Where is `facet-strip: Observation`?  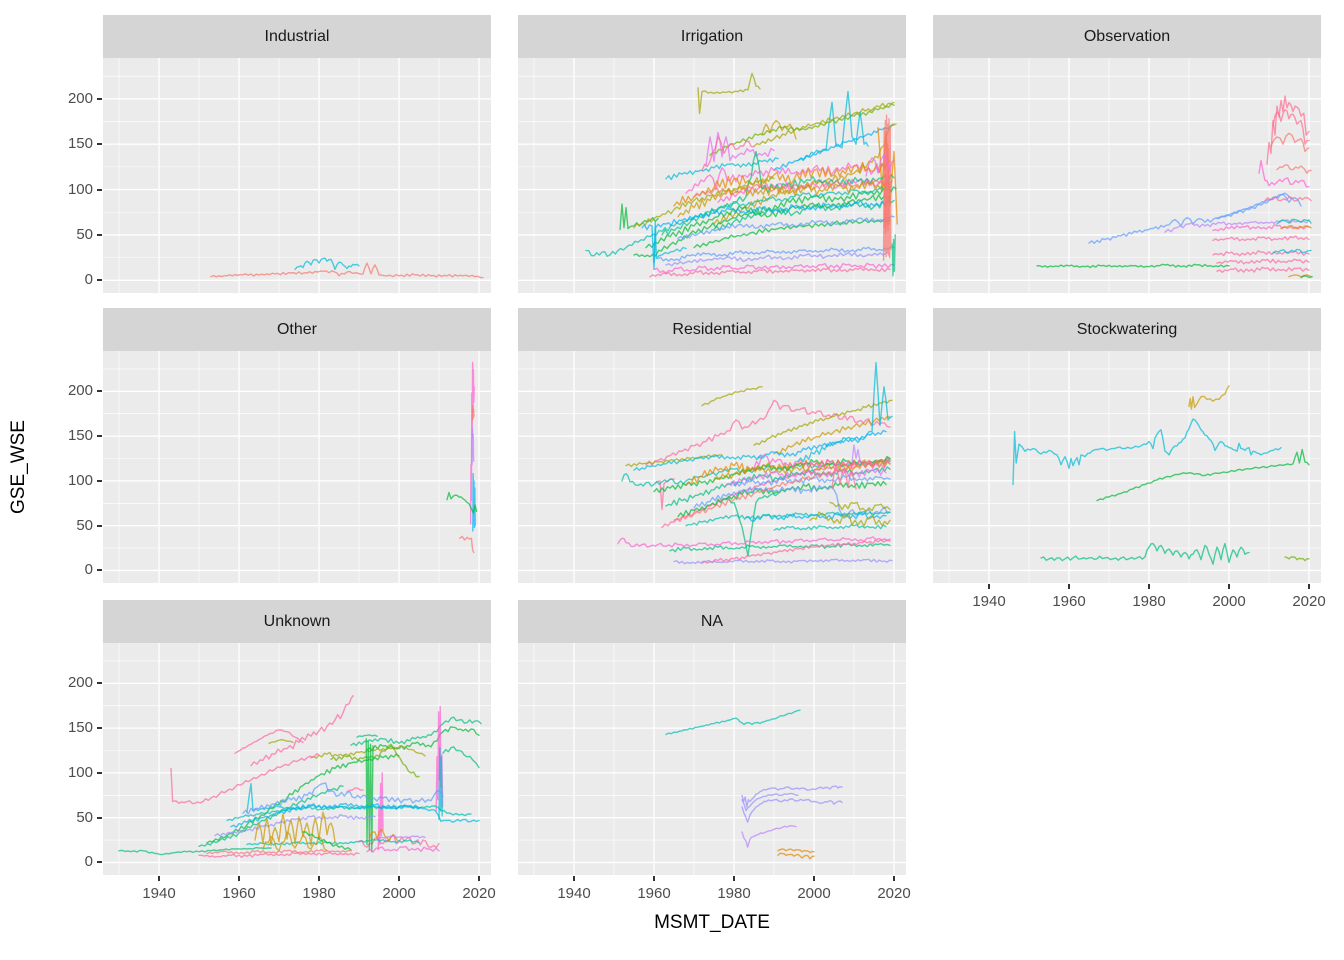 facet-strip: Observation is located at coordinates (1127, 36).